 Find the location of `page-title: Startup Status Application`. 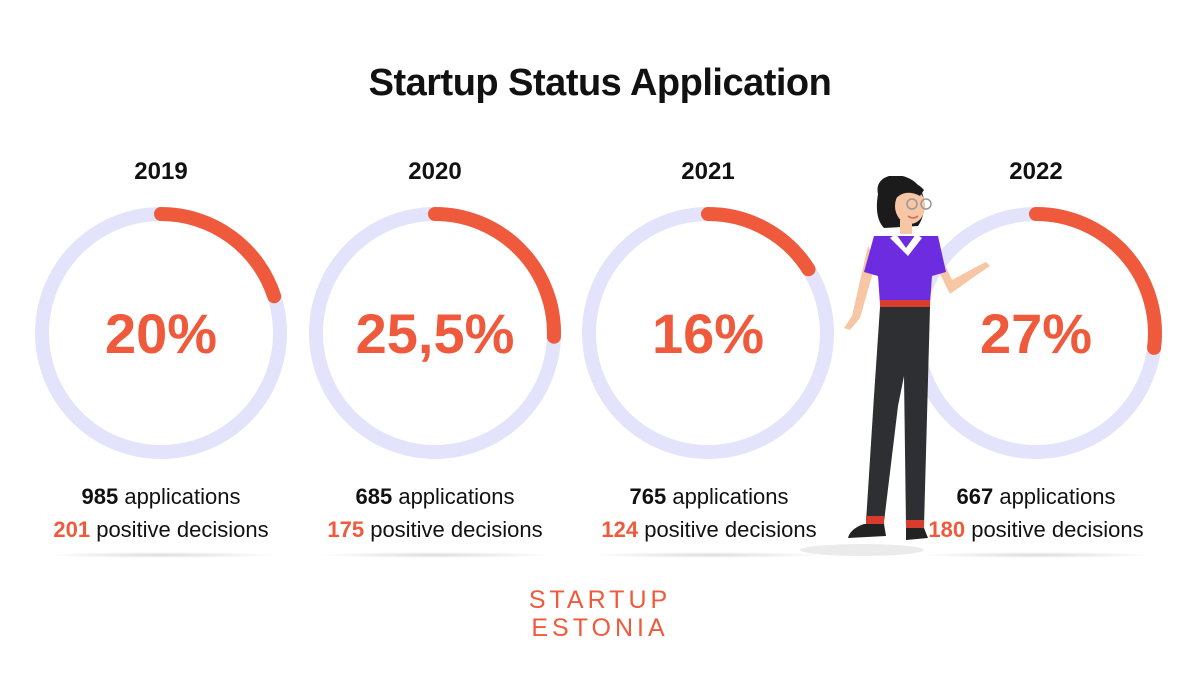

page-title: Startup Status Application is located at coordinates (600, 83).